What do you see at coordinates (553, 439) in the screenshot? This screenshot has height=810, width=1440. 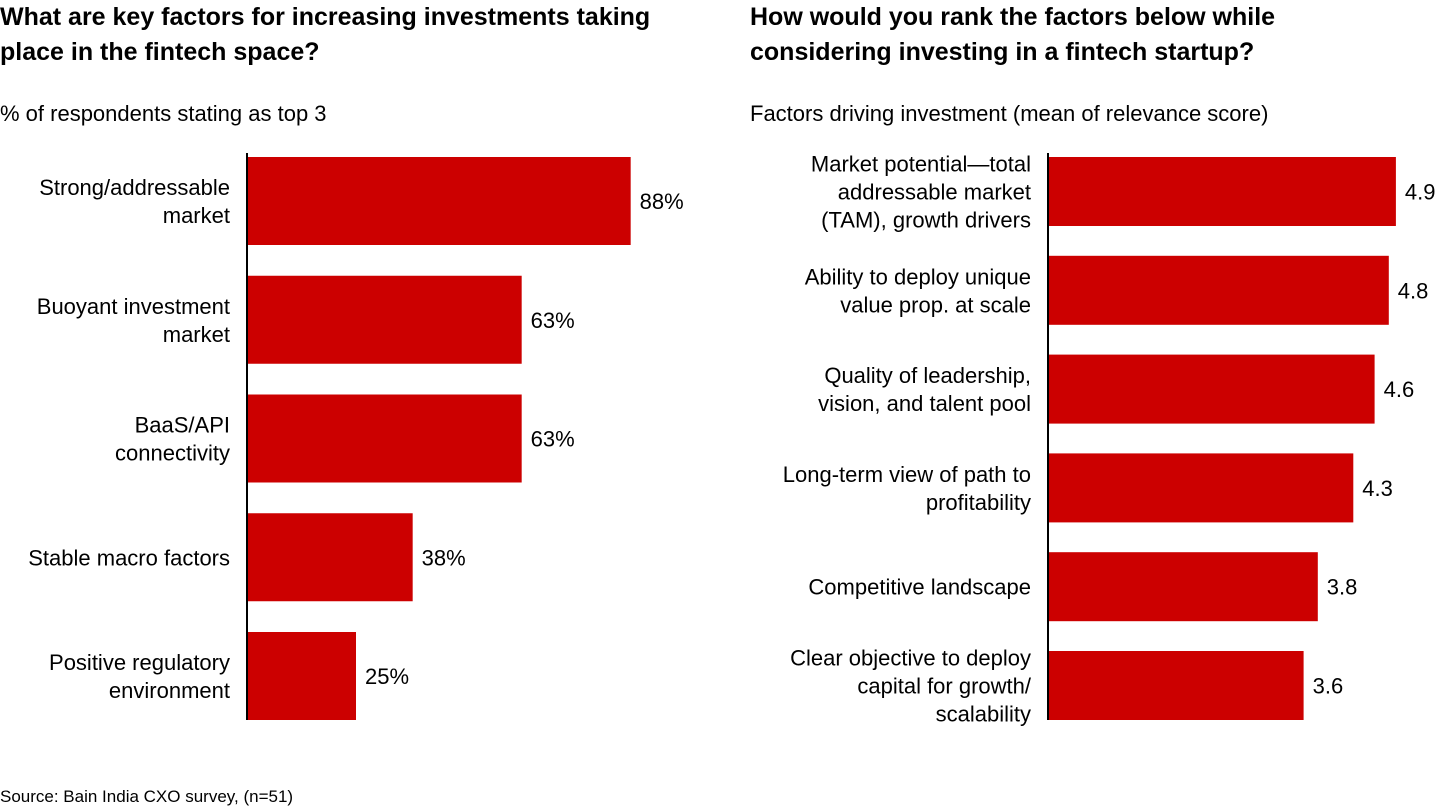 I see `value-label-2: 63%` at bounding box center [553, 439].